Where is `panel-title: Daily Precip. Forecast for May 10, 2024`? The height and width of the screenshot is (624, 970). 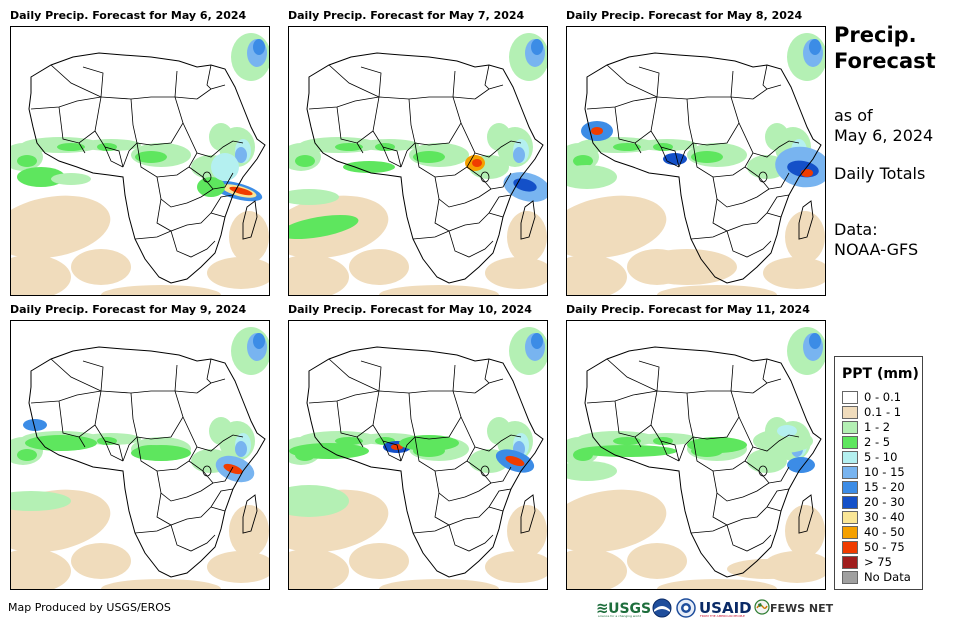
panel-title: Daily Precip. Forecast for May 10, 2024 is located at coordinates (410, 309).